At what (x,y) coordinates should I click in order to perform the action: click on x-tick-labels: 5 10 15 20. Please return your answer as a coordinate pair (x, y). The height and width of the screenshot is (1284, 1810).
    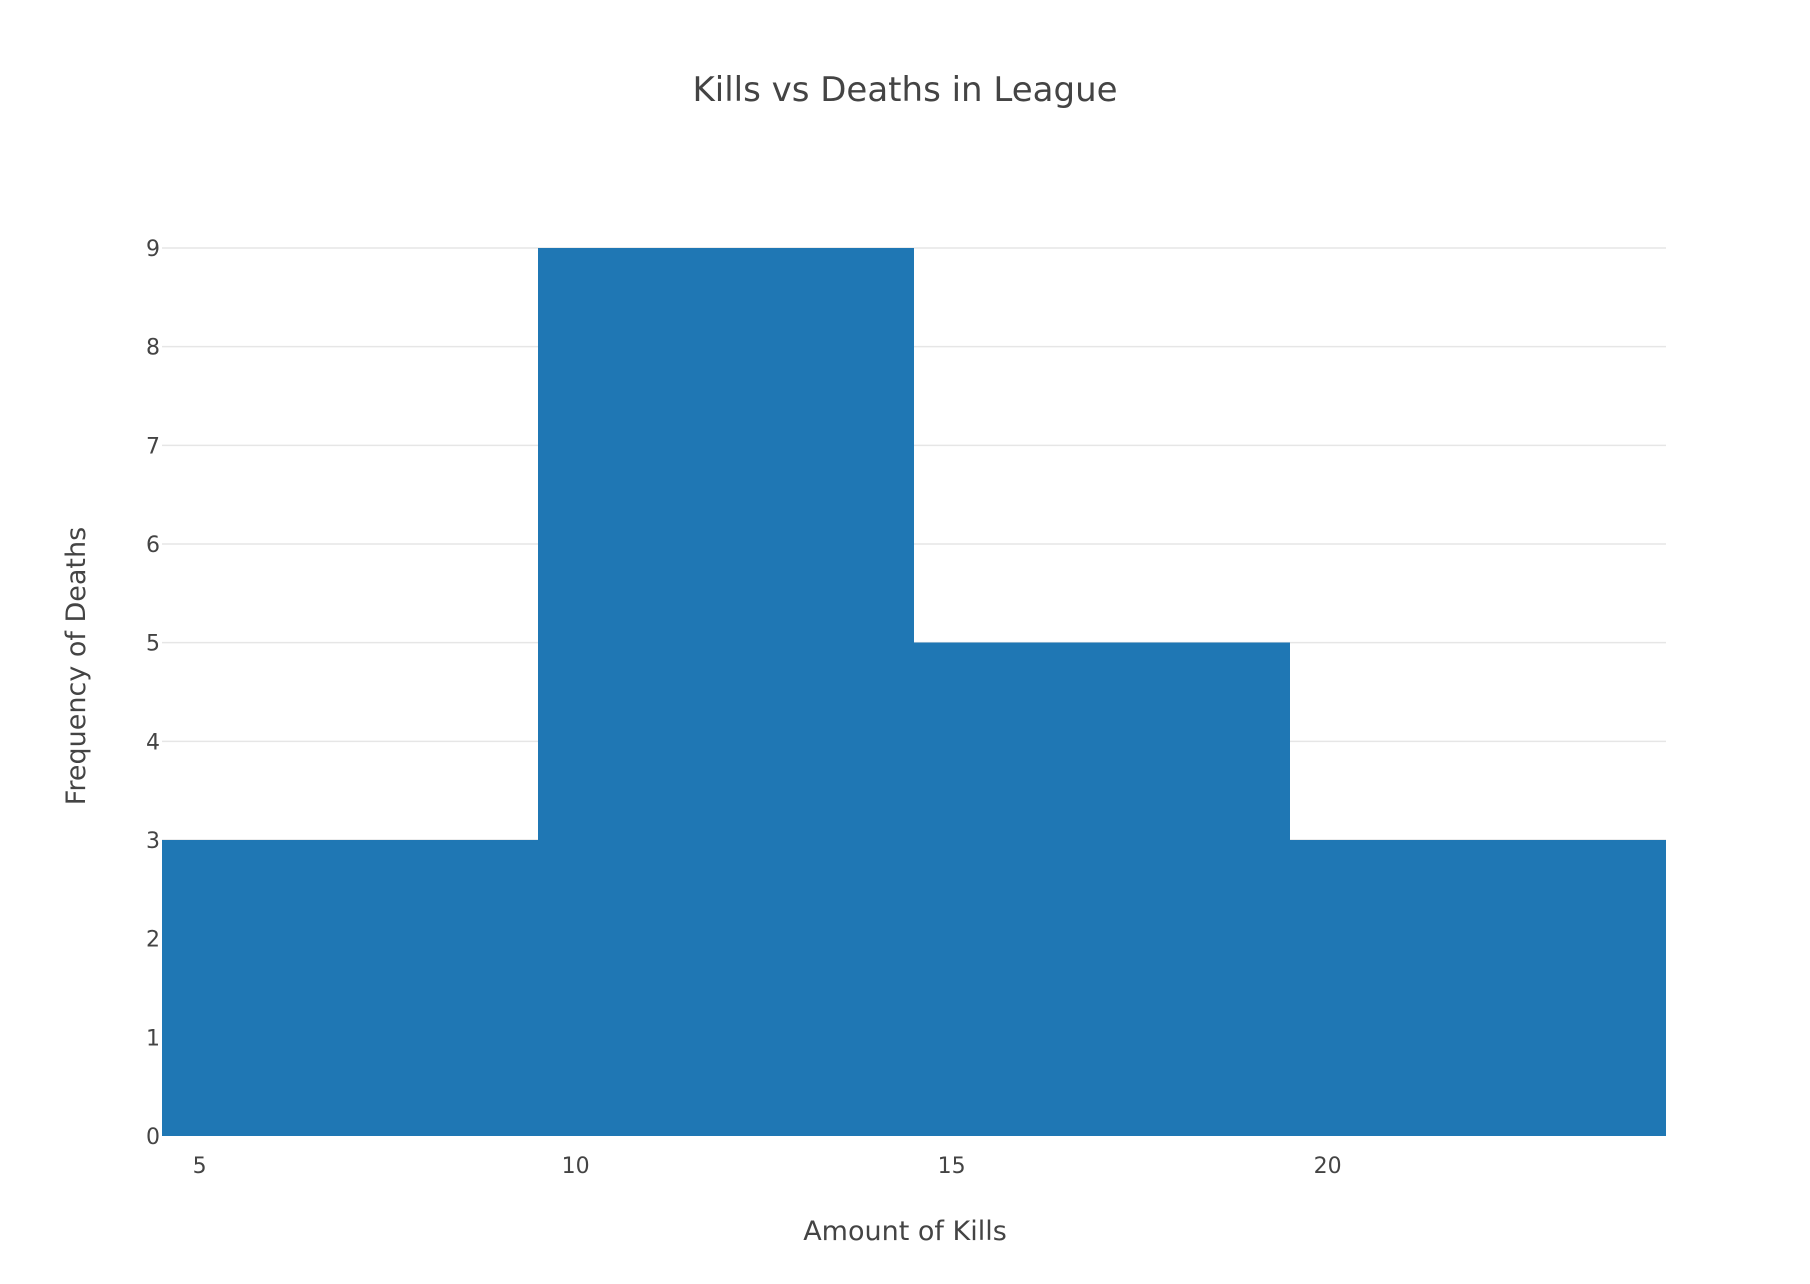
    Looking at the image, I should click on (767, 1166).